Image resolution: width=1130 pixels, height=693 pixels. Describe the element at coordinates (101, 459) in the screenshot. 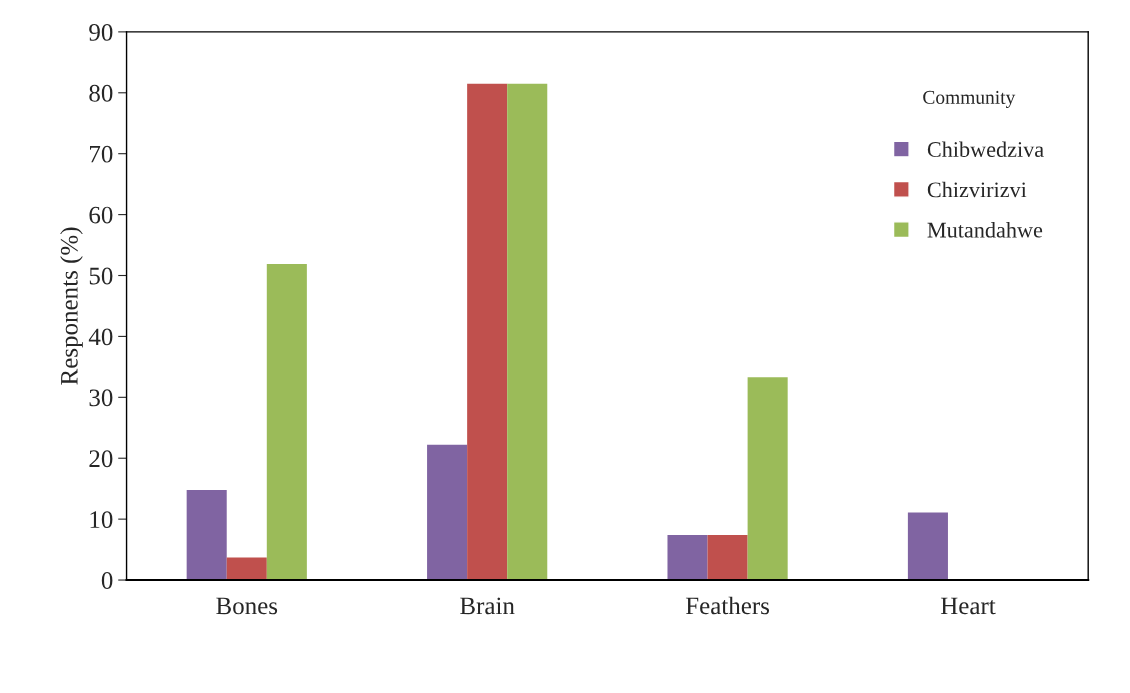

I see `y-tick-label: 20` at that location.